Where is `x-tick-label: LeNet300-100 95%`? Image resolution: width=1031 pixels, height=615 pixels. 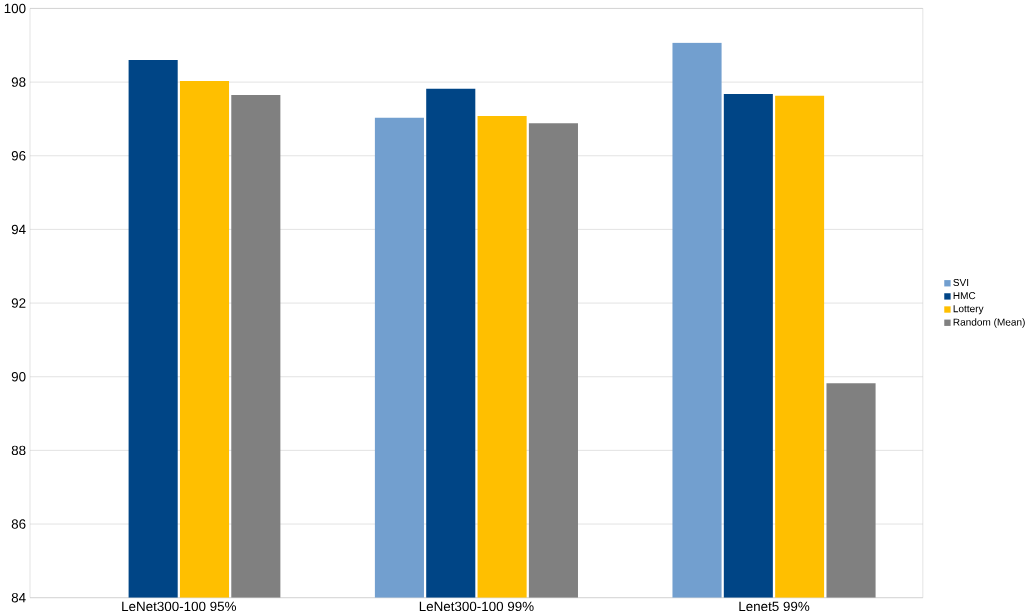
x-tick-label: LeNet300-100 95% is located at coordinates (179, 606).